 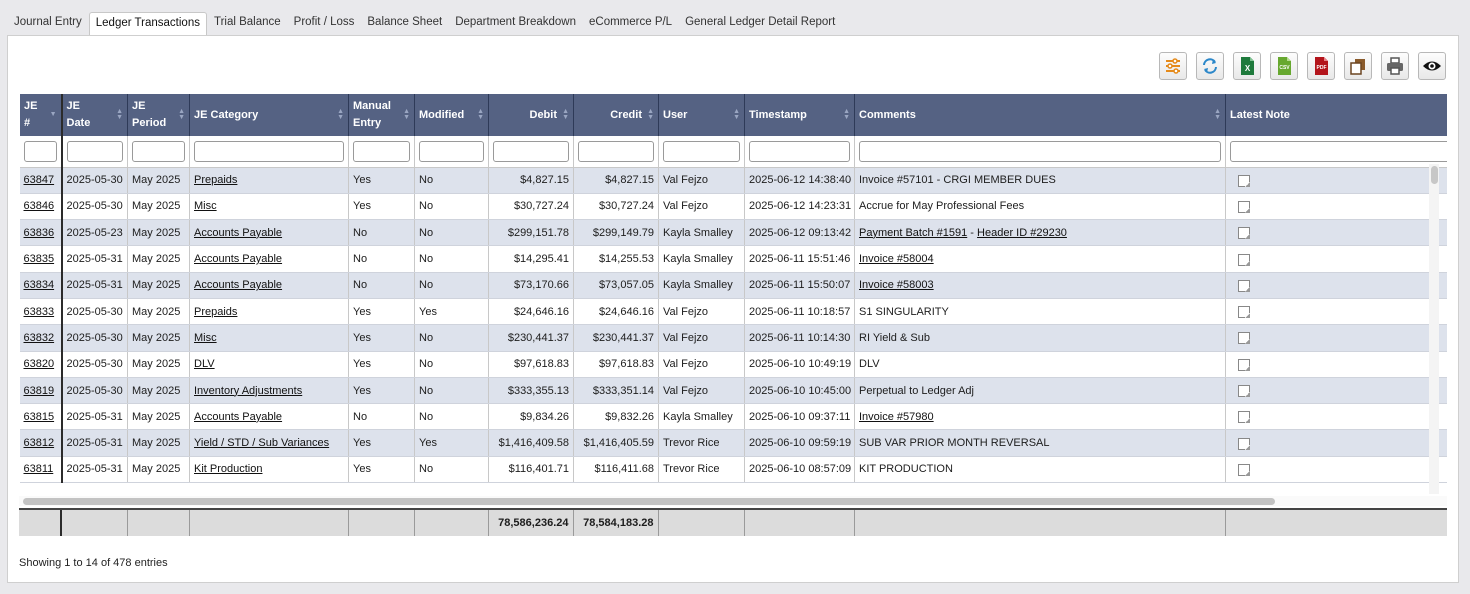 I want to click on copy-button, so click(x=1358, y=66).